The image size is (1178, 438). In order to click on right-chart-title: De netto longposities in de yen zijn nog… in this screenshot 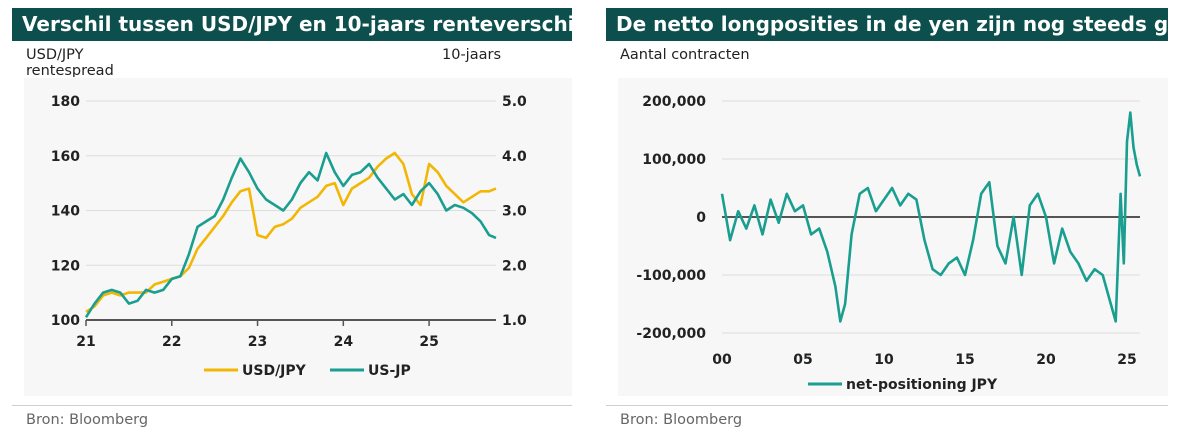, I will do `click(887, 24)`.